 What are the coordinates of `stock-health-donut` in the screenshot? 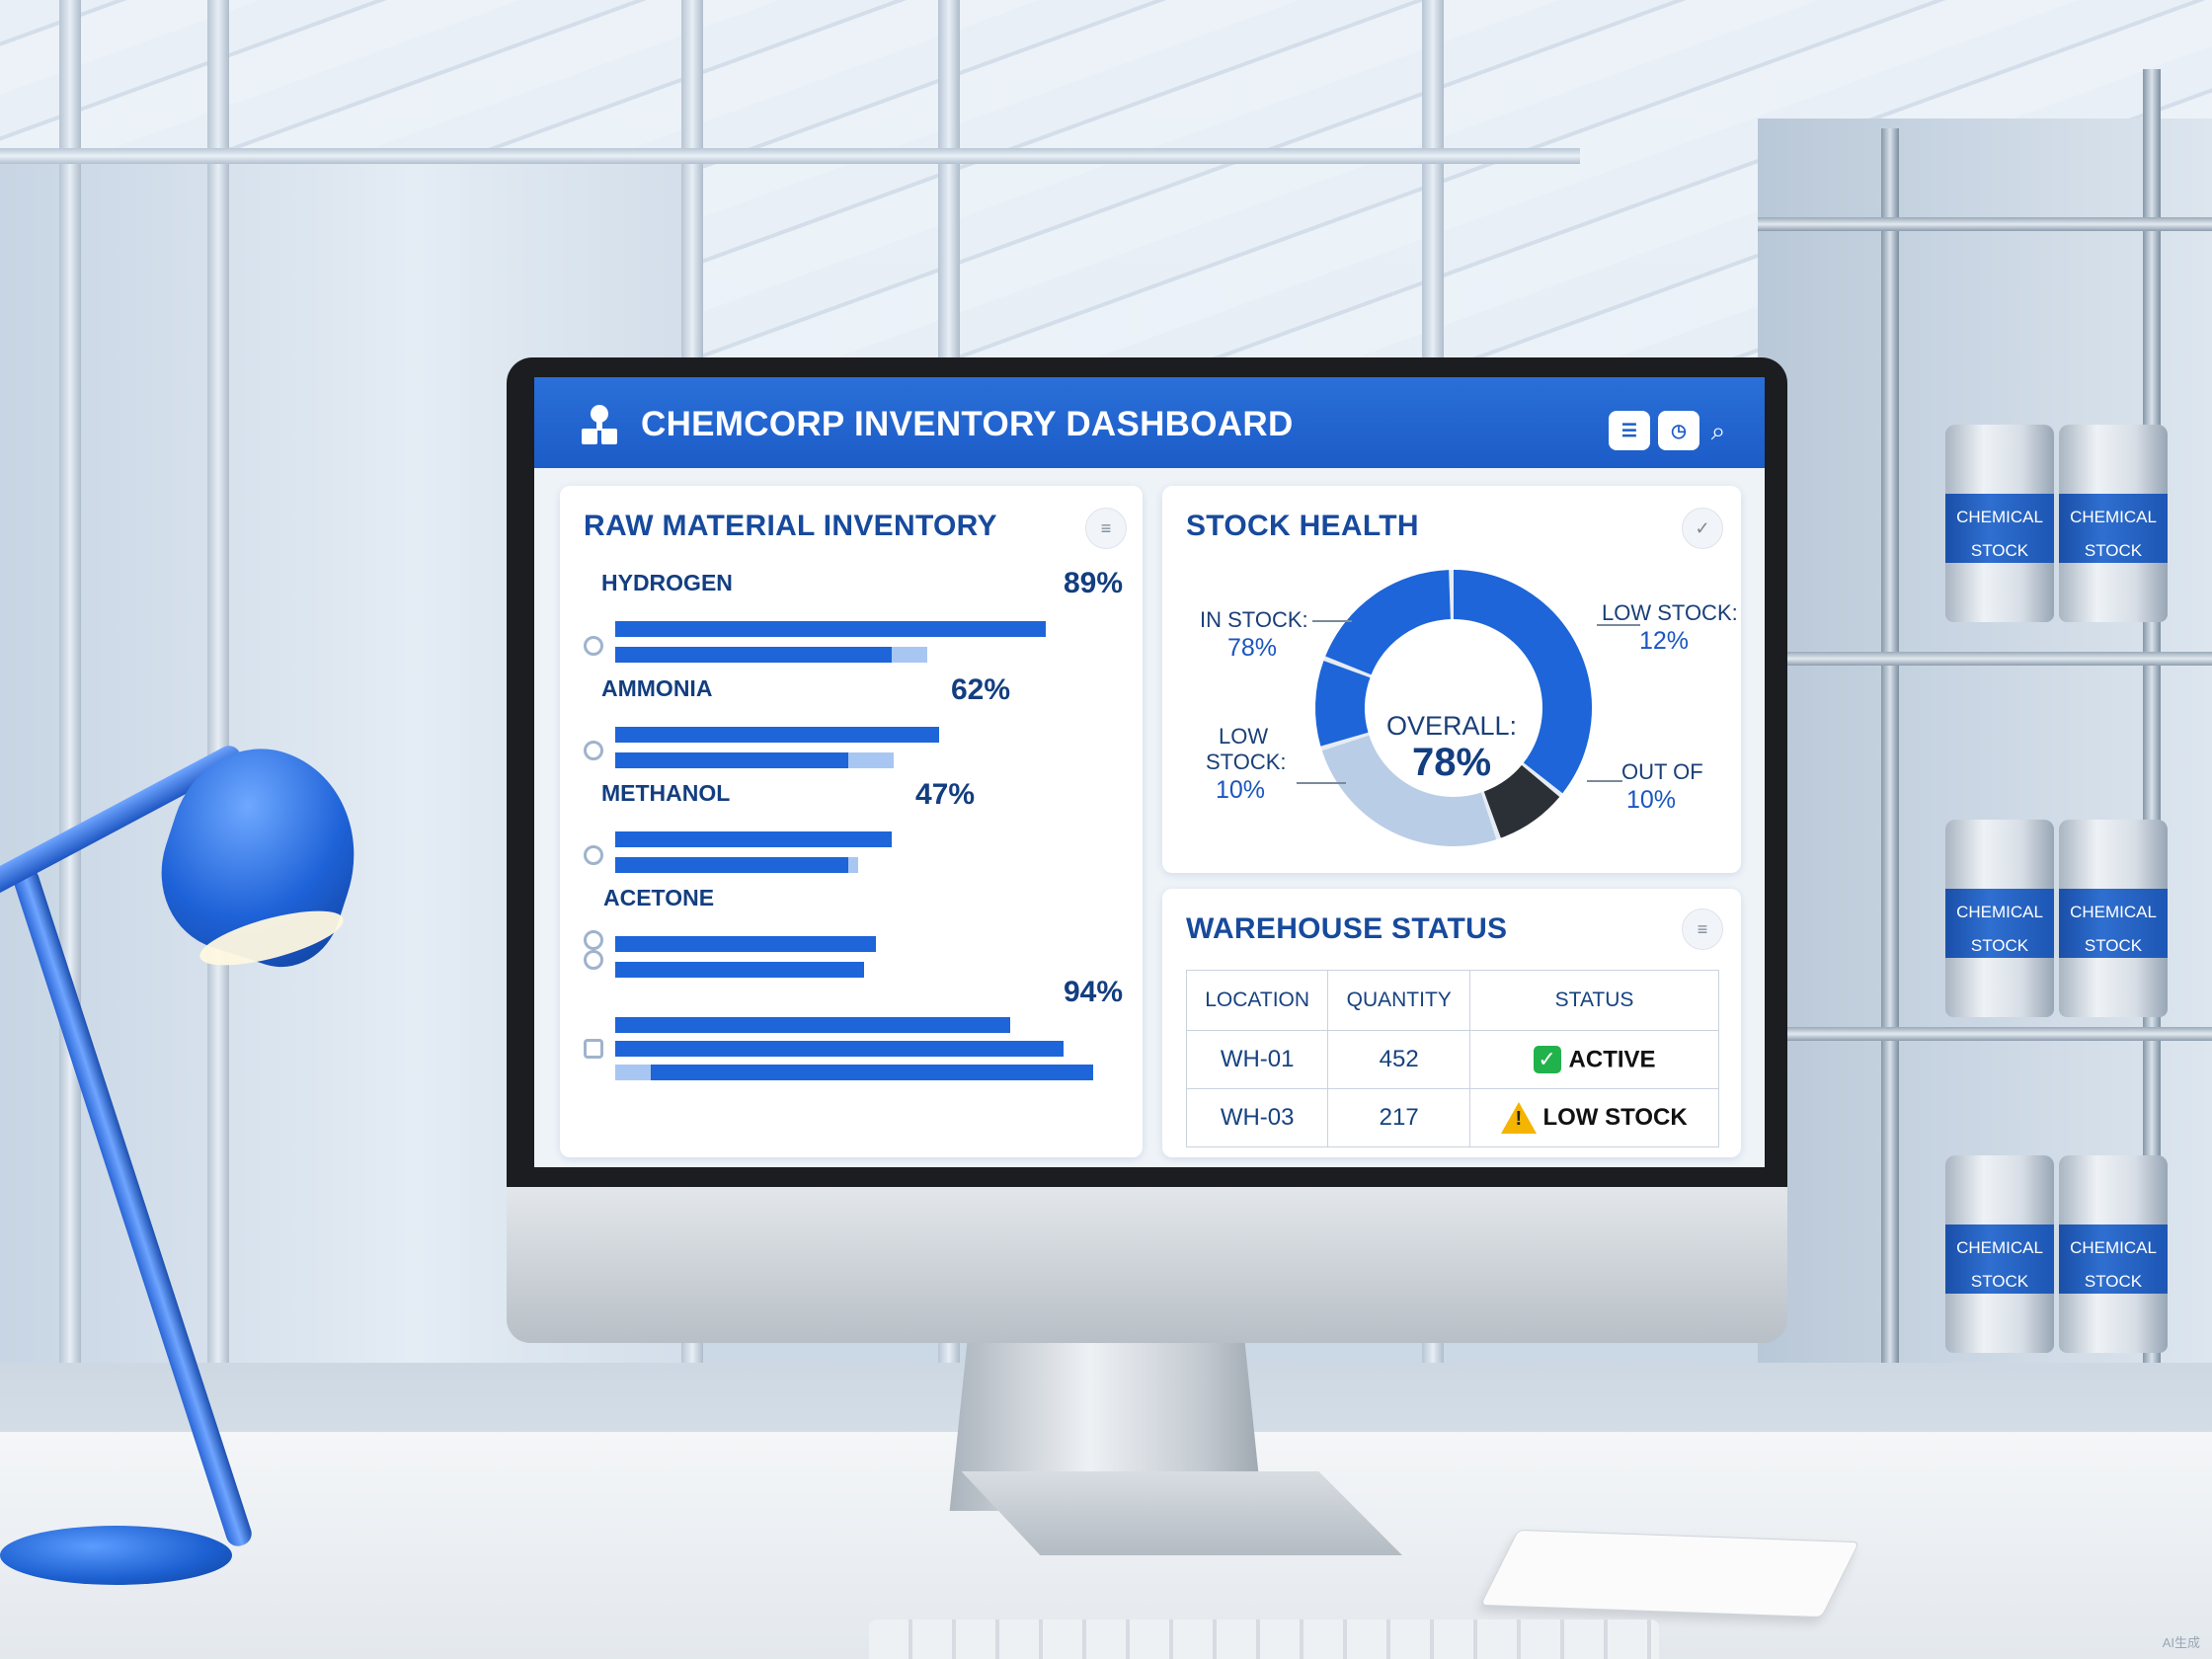 It's located at (1454, 708).